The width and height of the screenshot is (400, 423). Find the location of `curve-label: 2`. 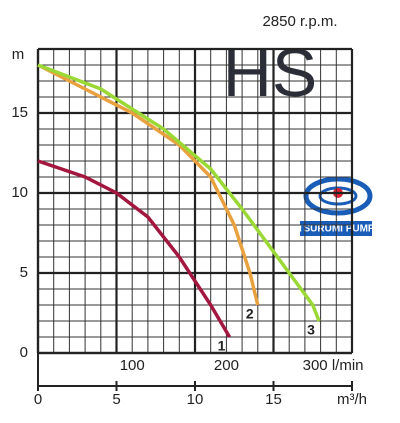

curve-label: 2 is located at coordinates (250, 314).